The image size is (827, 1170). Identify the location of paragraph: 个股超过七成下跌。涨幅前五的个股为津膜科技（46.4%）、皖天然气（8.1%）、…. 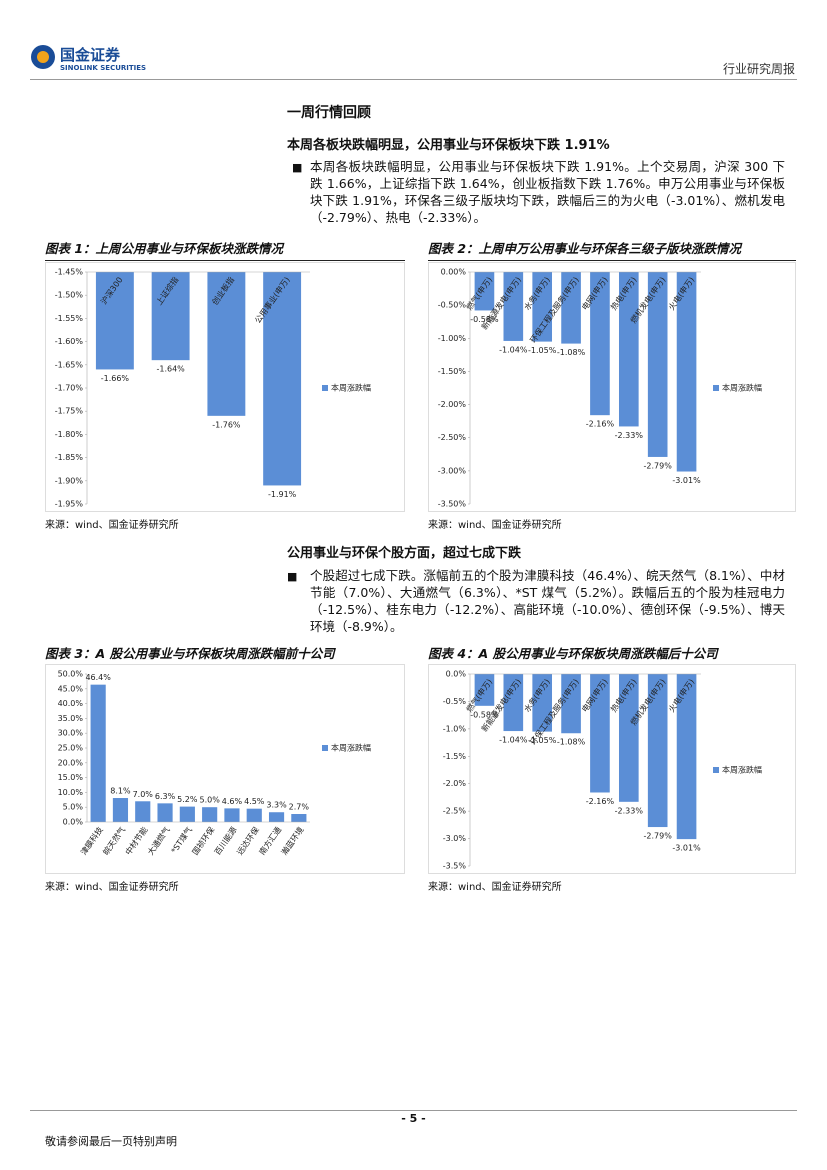
(547, 601).